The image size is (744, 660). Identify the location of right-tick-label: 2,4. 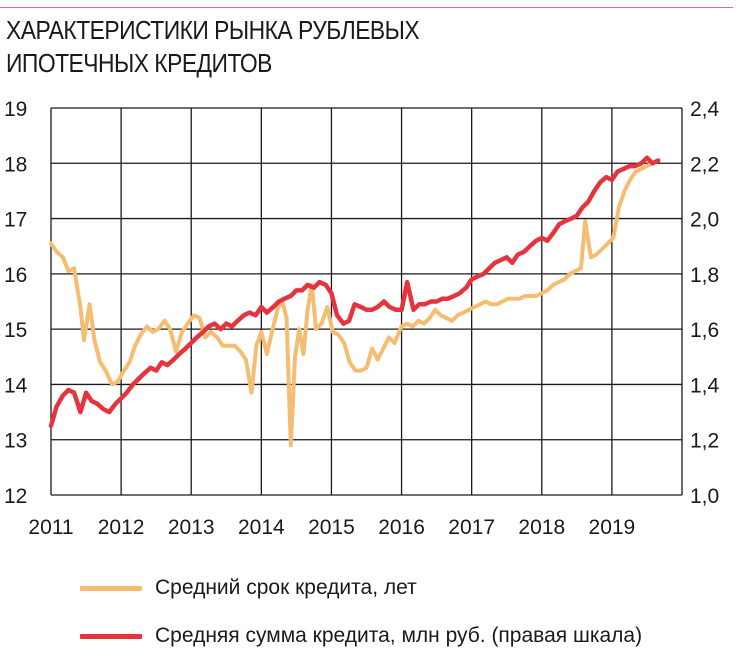
(705, 109).